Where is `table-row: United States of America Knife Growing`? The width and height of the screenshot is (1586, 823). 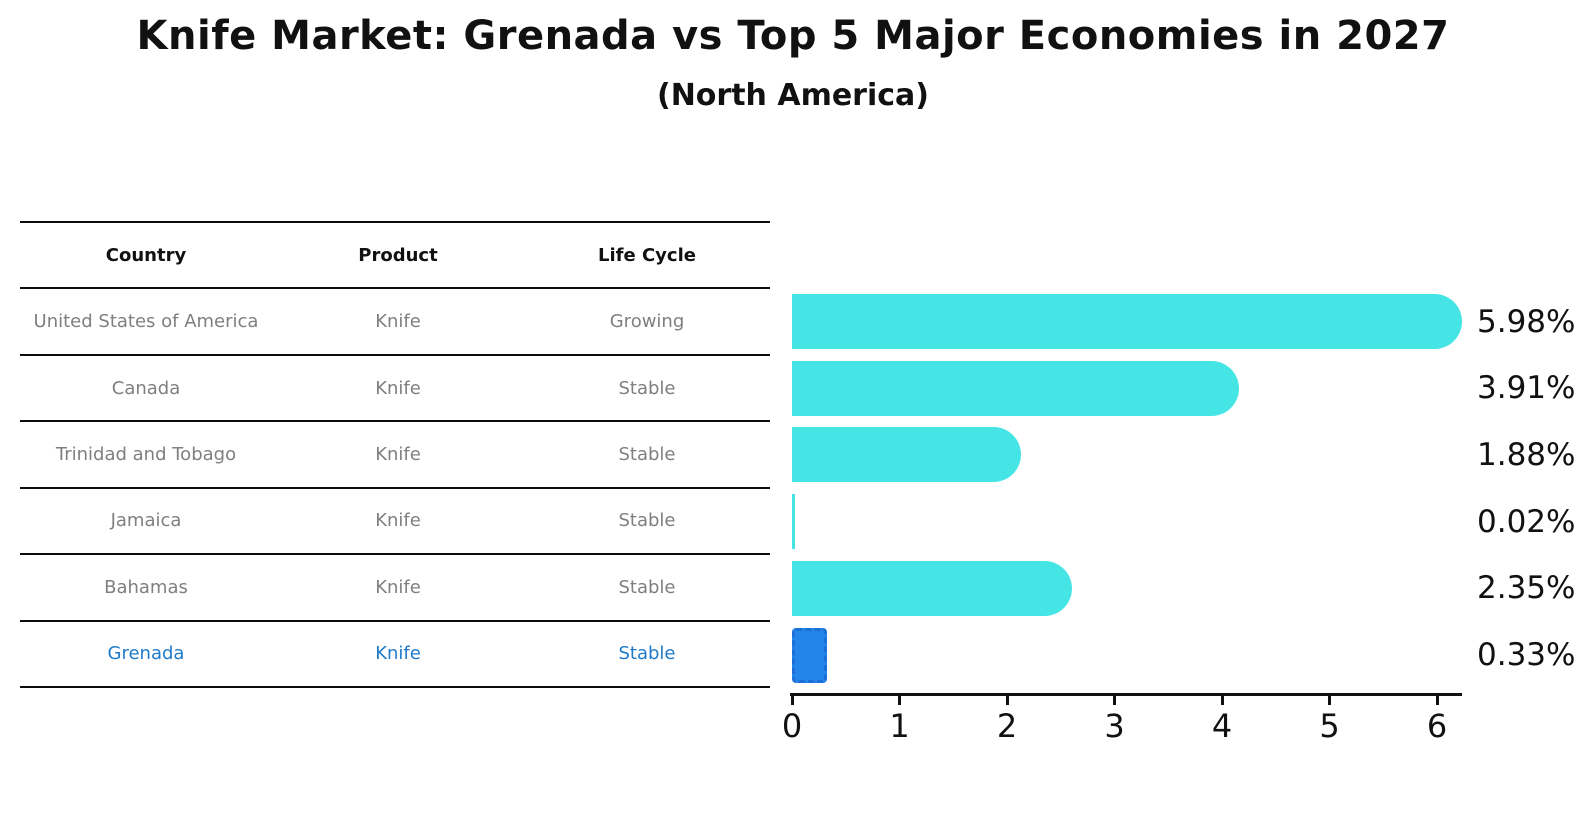
table-row: United States of America Knife Growing is located at coordinates (395, 320).